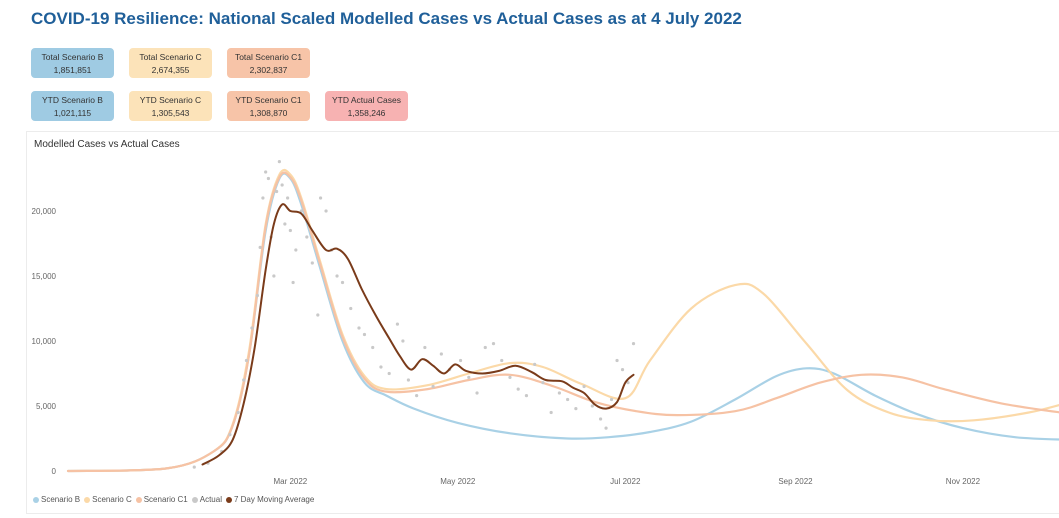  Describe the element at coordinates (795, 481) in the screenshot. I see `x-tick-label: Sep 2022` at that location.